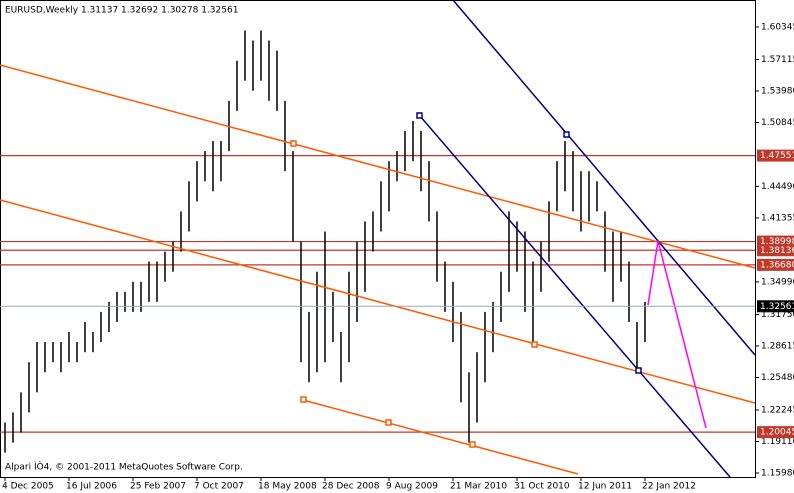 The height and width of the screenshot is (493, 794). I want to click on y-tick-label: 1.57115, so click(777, 60).